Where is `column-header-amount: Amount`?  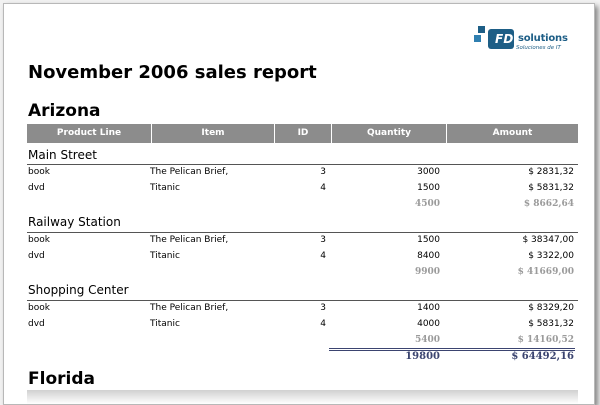 column-header-amount: Amount is located at coordinates (512, 133).